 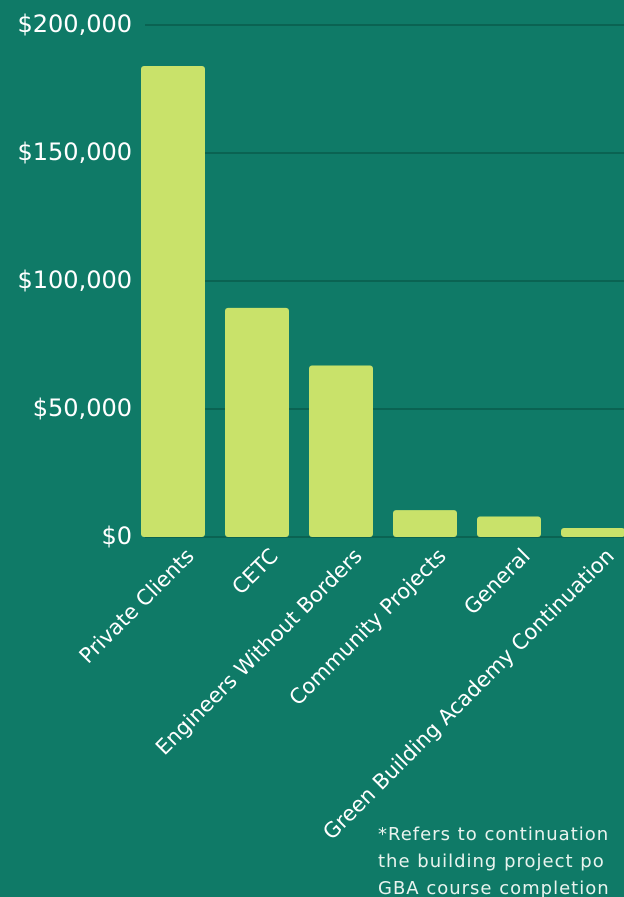 I want to click on y-tick-label: $200,000, so click(x=74, y=24).